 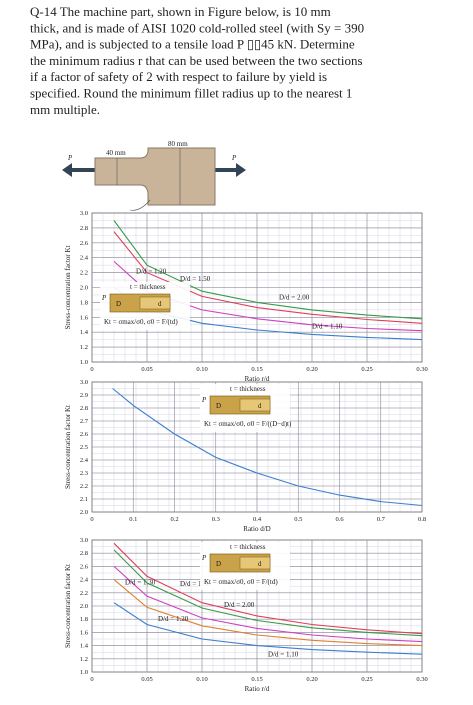 I want to click on x-tick-label: 0.2, so click(x=174, y=519).